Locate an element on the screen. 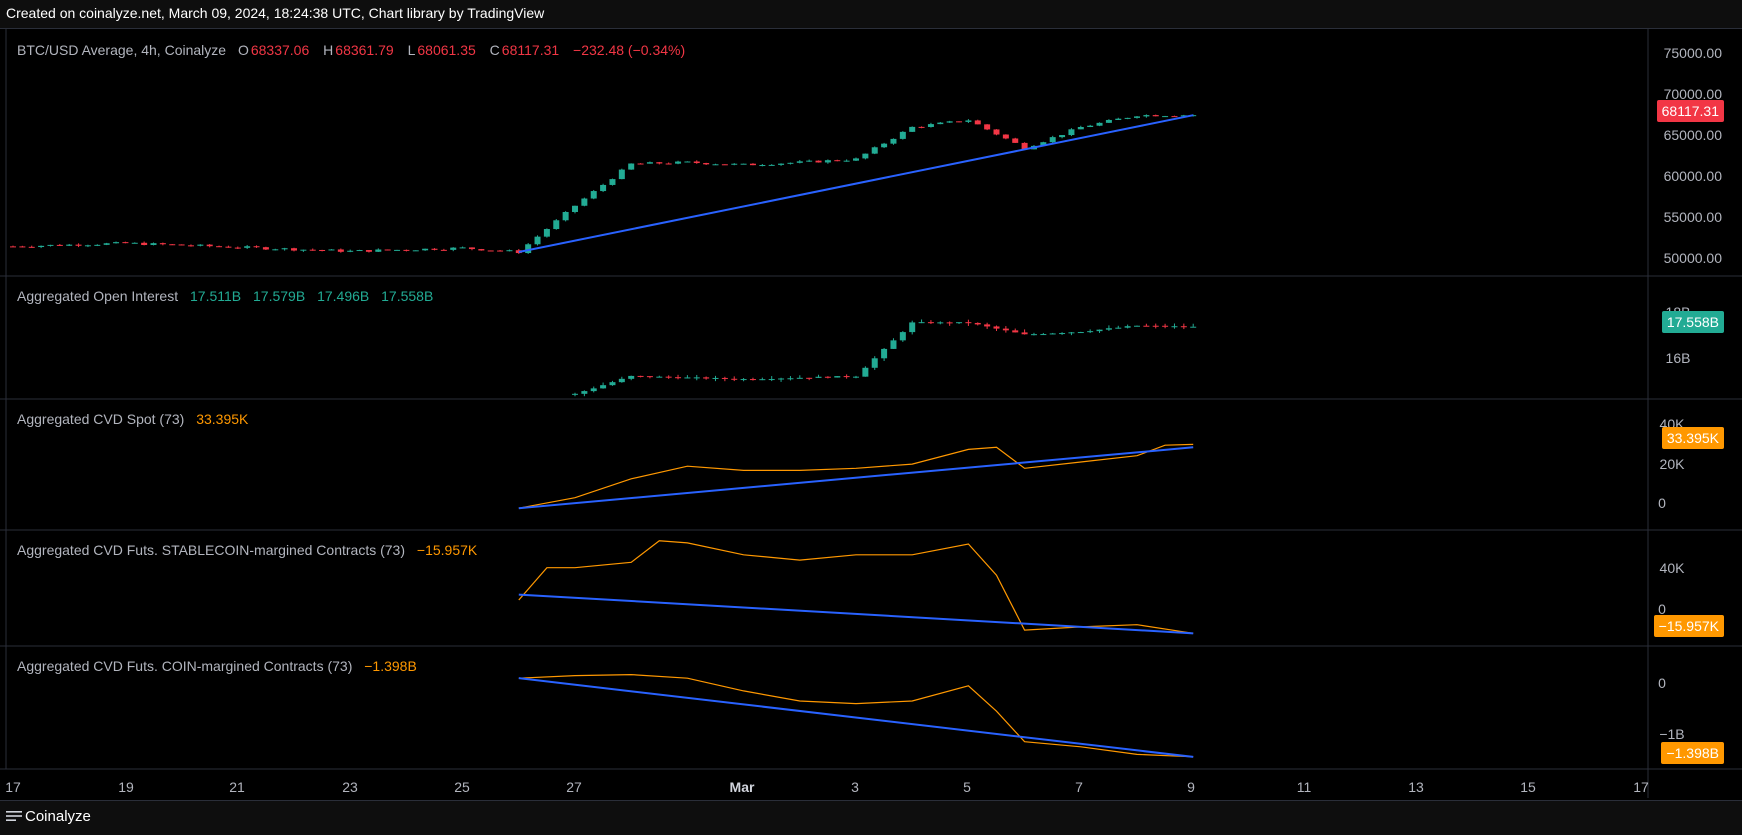  cvd-spot-tick-label: 0 is located at coordinates (1662, 503).